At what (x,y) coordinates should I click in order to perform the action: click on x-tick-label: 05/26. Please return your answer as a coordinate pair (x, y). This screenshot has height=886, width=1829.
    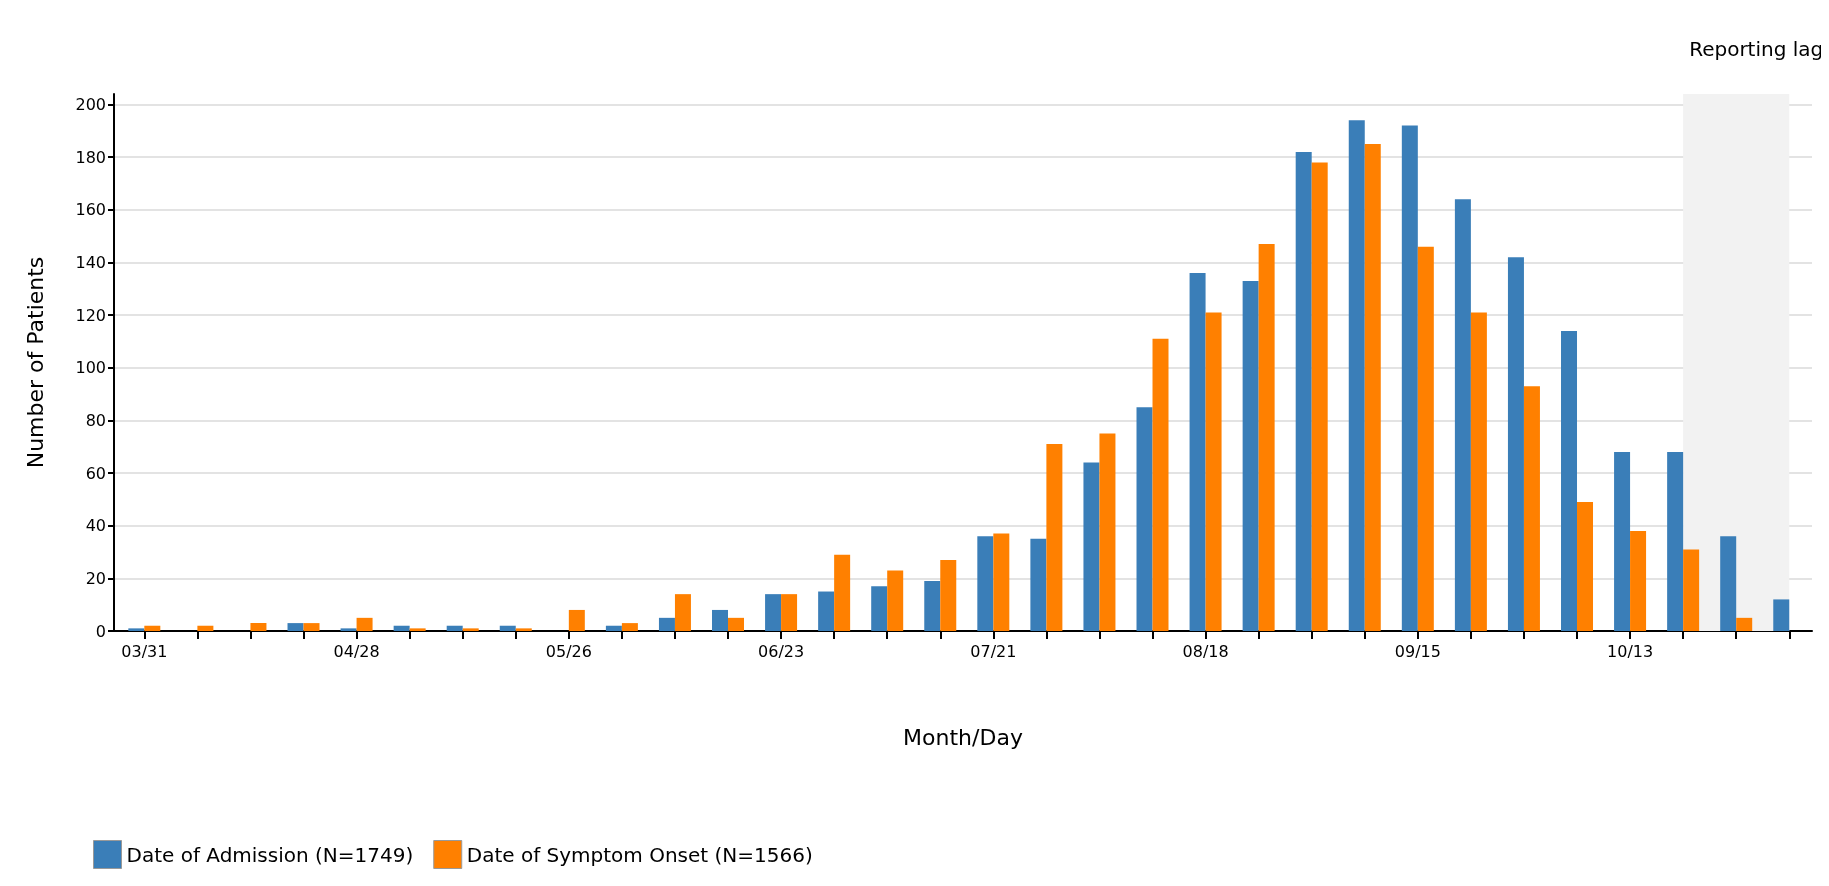
    Looking at the image, I should click on (568, 651).